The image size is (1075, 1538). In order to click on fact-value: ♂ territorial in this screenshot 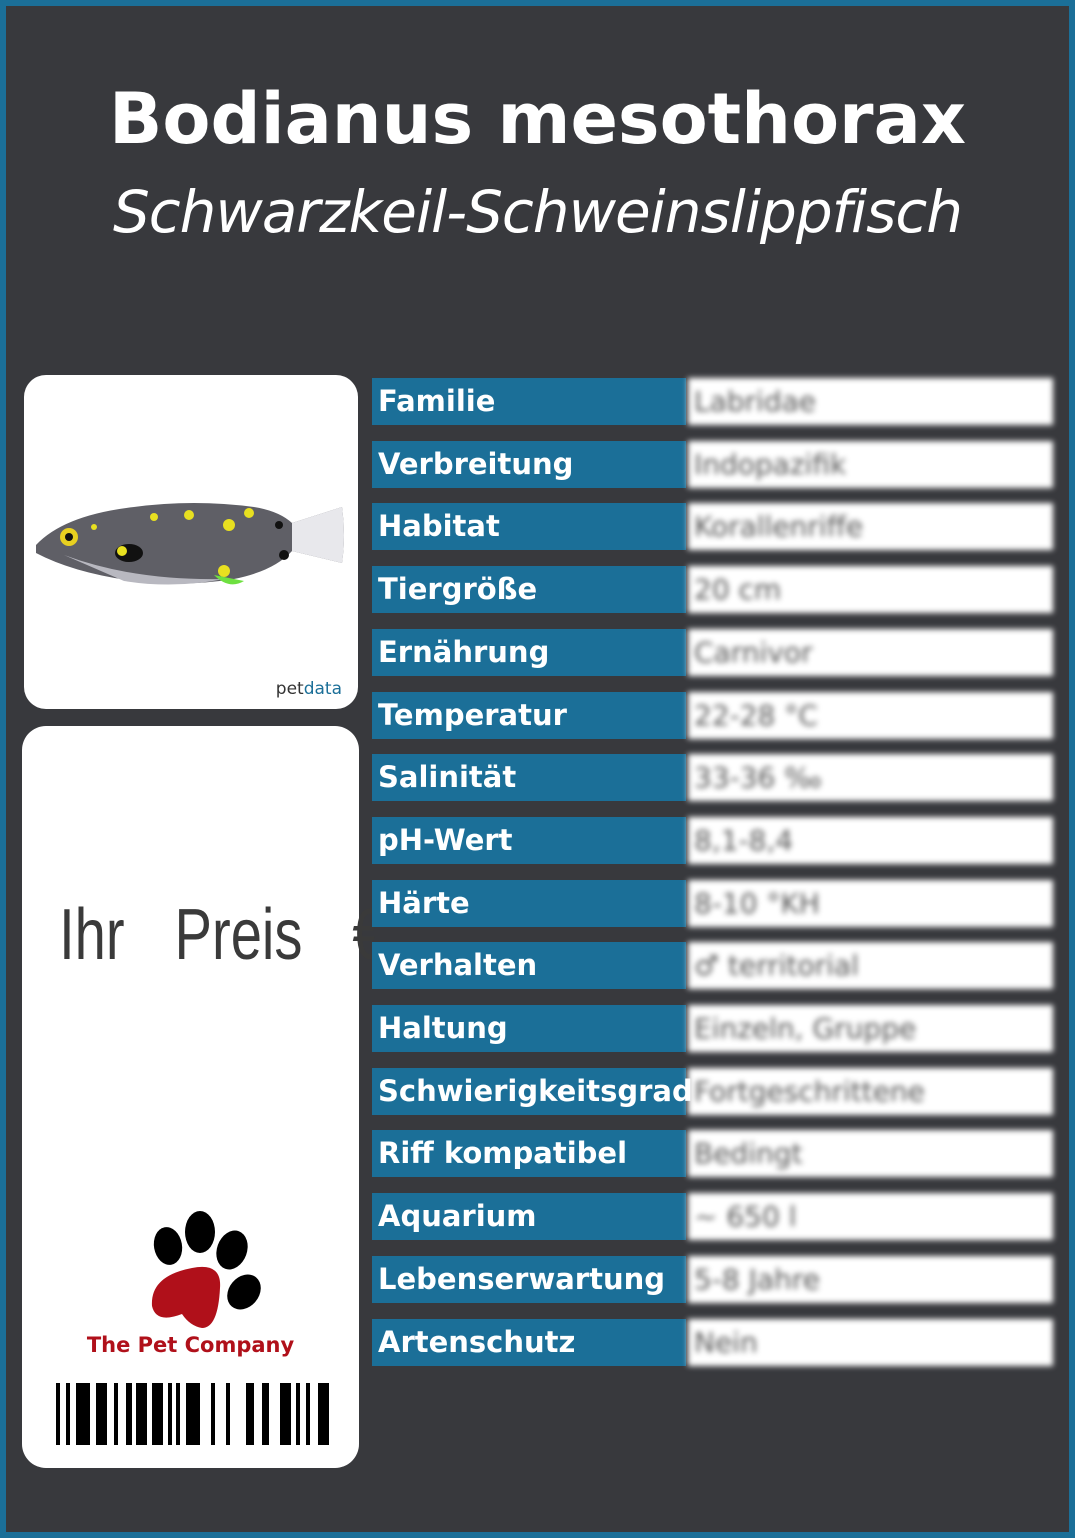, I will do `click(870, 966)`.